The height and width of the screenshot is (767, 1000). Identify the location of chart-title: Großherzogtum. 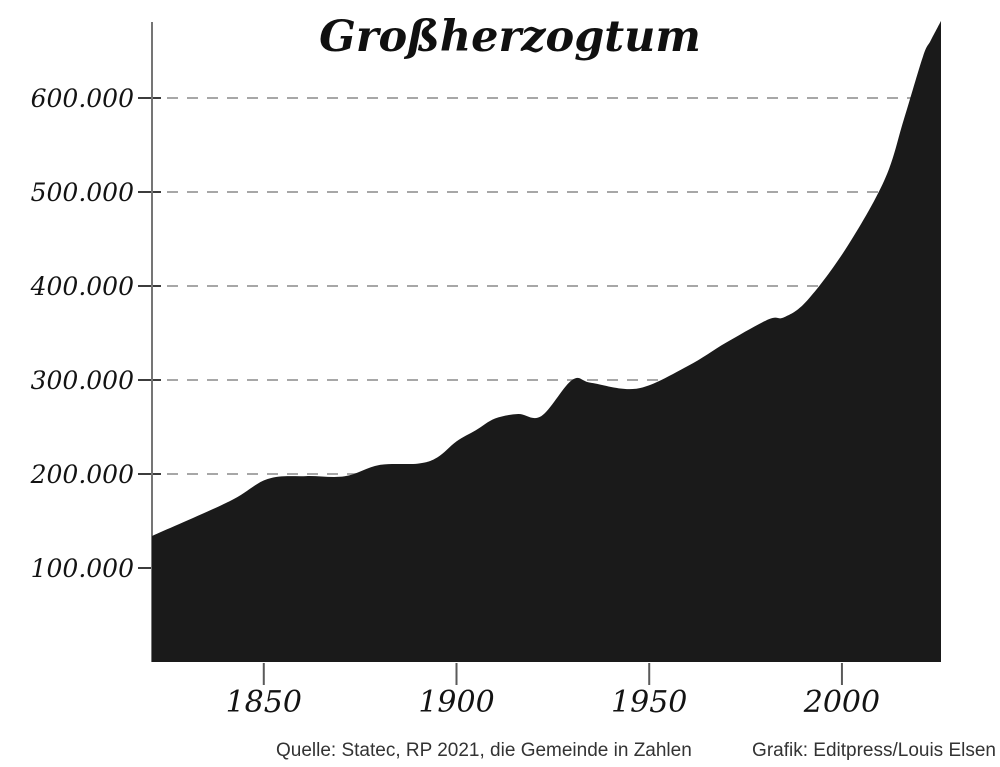
(510, 37).